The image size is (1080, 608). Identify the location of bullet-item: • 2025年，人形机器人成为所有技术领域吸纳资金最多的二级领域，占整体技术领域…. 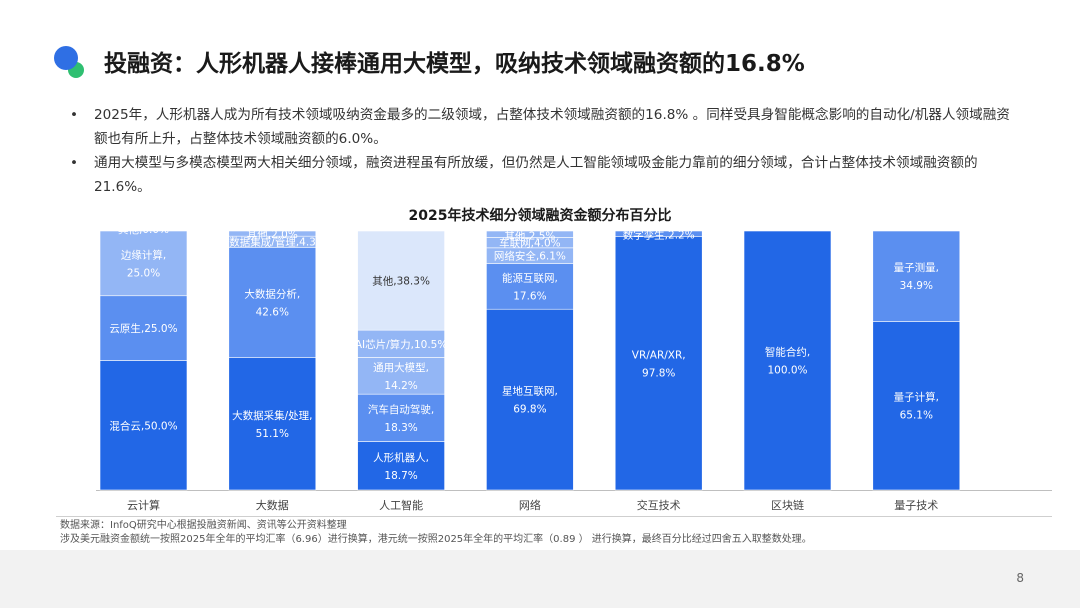
(542, 127).